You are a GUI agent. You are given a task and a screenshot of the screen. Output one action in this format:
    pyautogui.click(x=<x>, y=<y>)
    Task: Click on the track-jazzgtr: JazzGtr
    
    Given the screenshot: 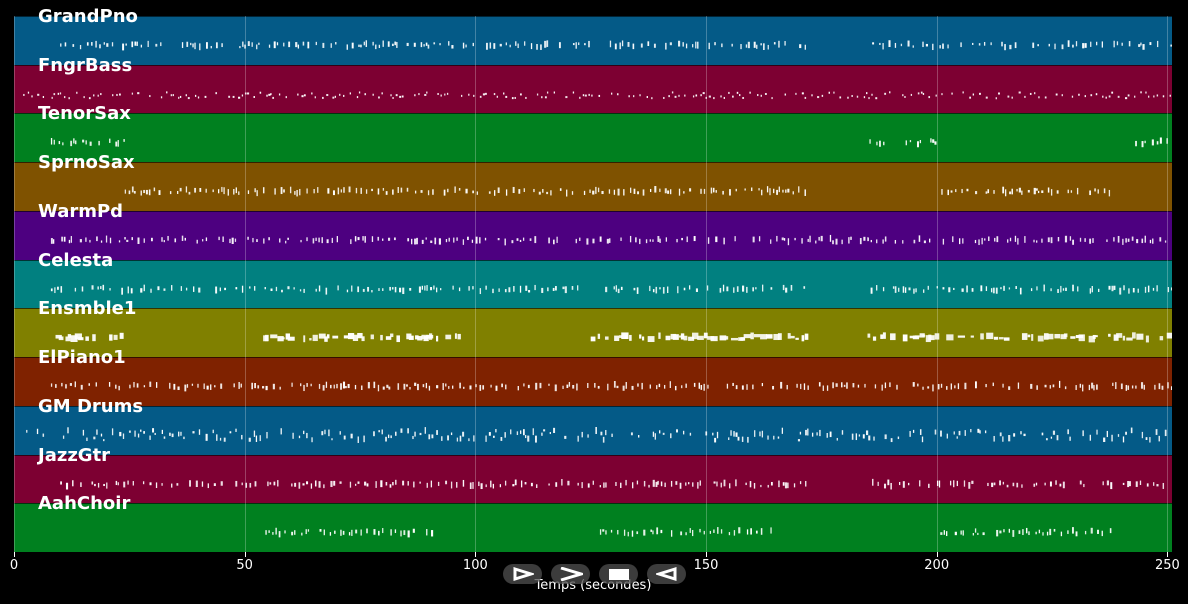 What is the action you would take?
    pyautogui.click(x=593, y=474)
    